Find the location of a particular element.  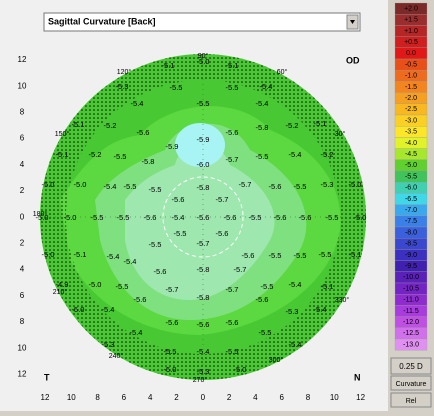

mode-button-label: Curvature is located at coordinates (411, 384).